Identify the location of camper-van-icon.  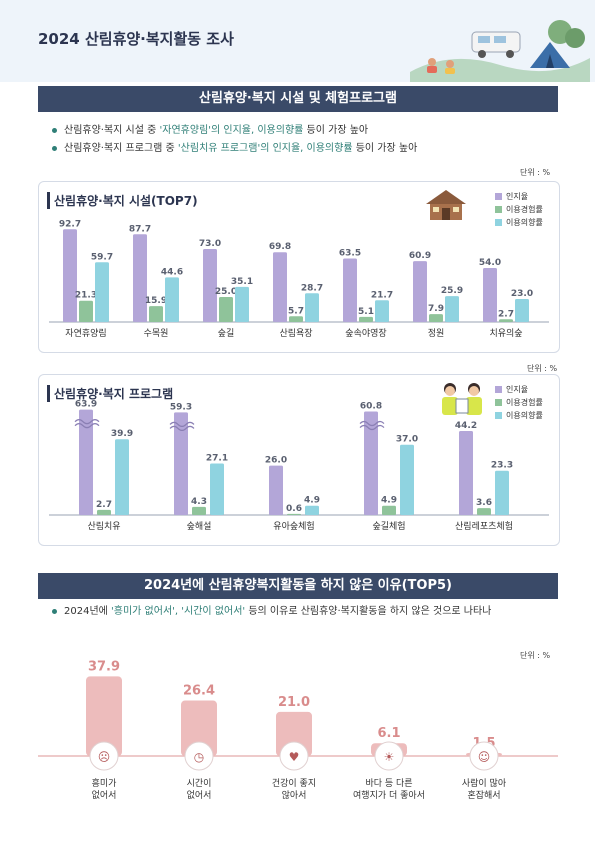
(496, 44).